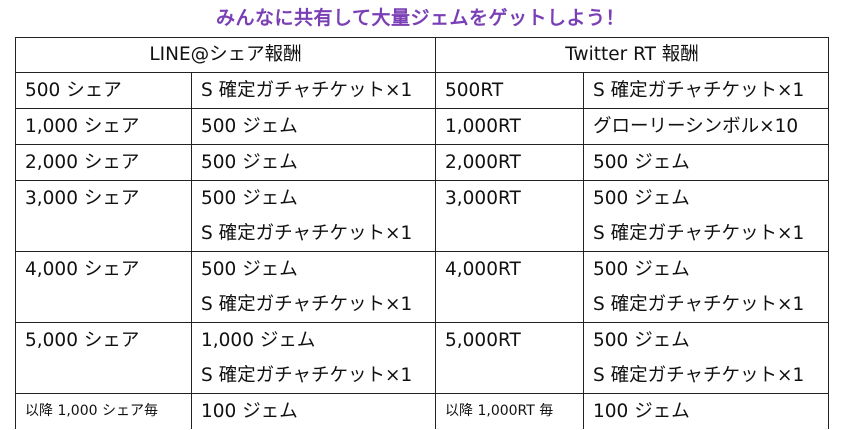  I want to click on line-threshold: 2,000 シェア, so click(103, 162).